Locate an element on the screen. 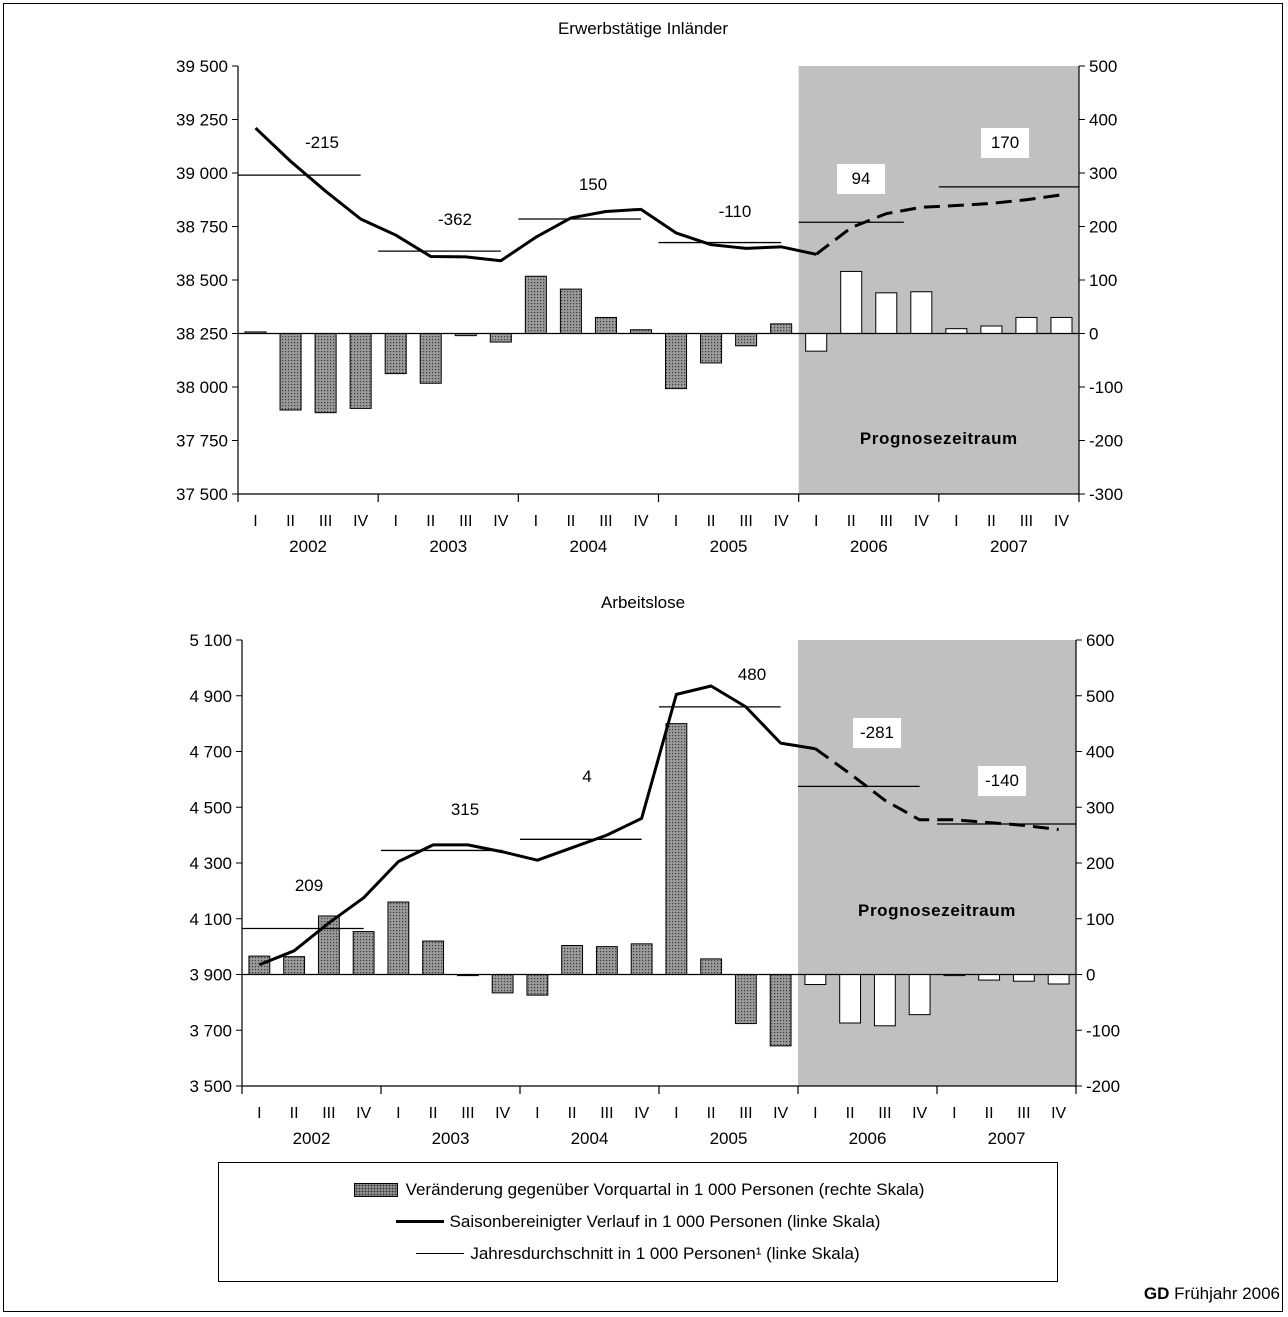  right-tick-label: 0 is located at coordinates (1090, 975).